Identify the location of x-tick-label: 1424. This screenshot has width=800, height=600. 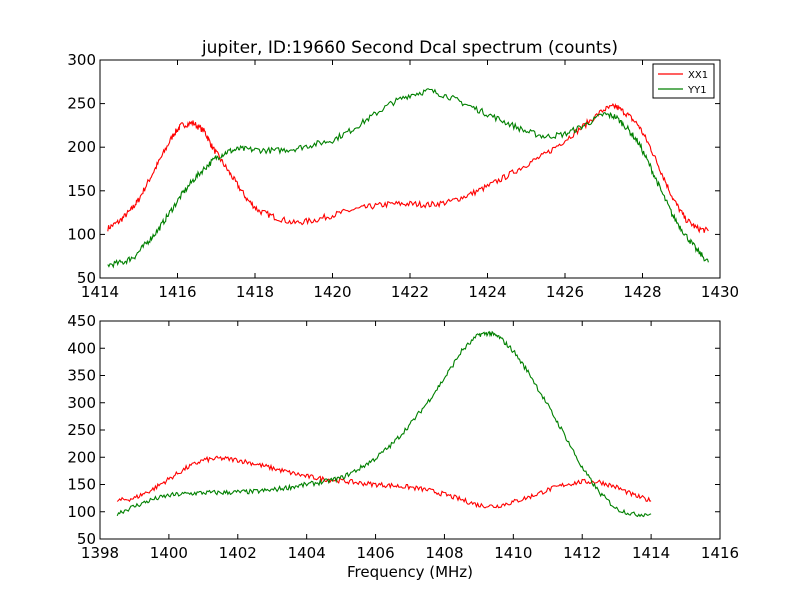
(487, 292).